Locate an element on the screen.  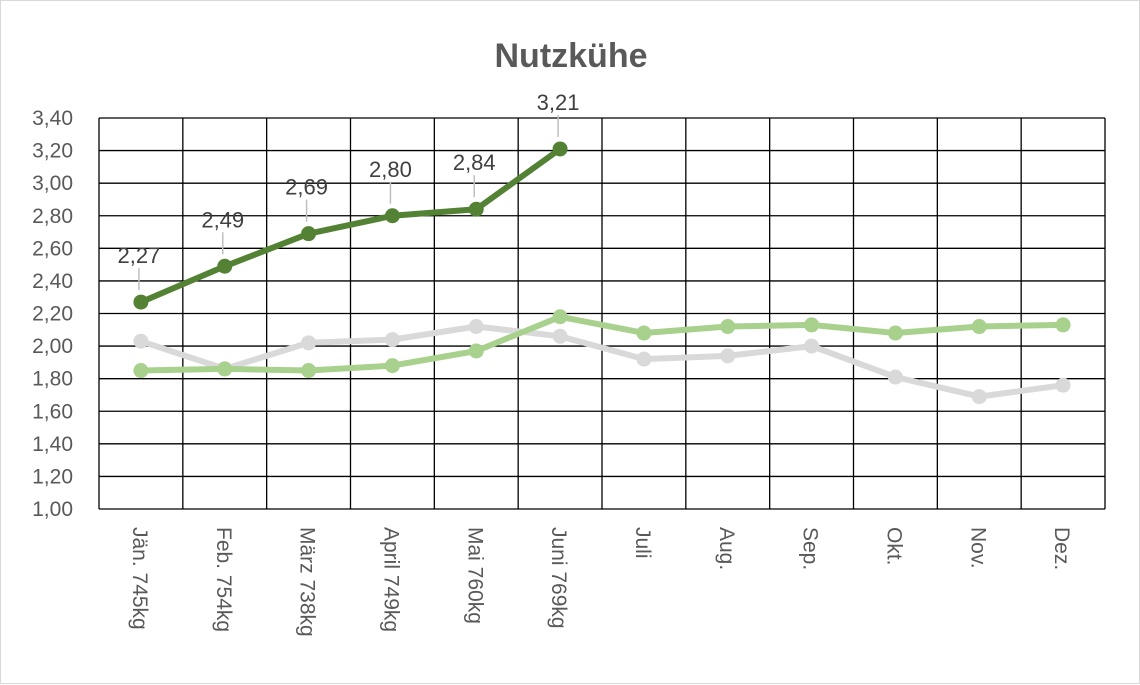
x-tick-label: Mai 760kg is located at coordinates (474, 575).